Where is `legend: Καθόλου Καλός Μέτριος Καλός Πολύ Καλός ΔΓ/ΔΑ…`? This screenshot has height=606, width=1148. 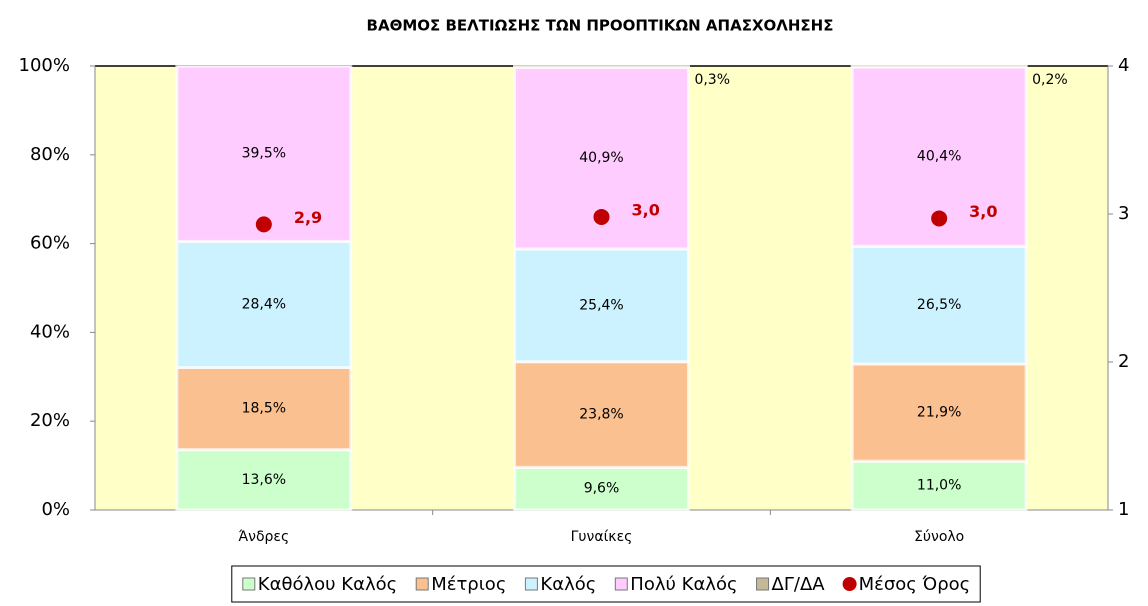
legend: Καθόλου Καλός Μέτριος Καλός Πολύ Καλός ΔΓ/ΔΑ… is located at coordinates (606, 584).